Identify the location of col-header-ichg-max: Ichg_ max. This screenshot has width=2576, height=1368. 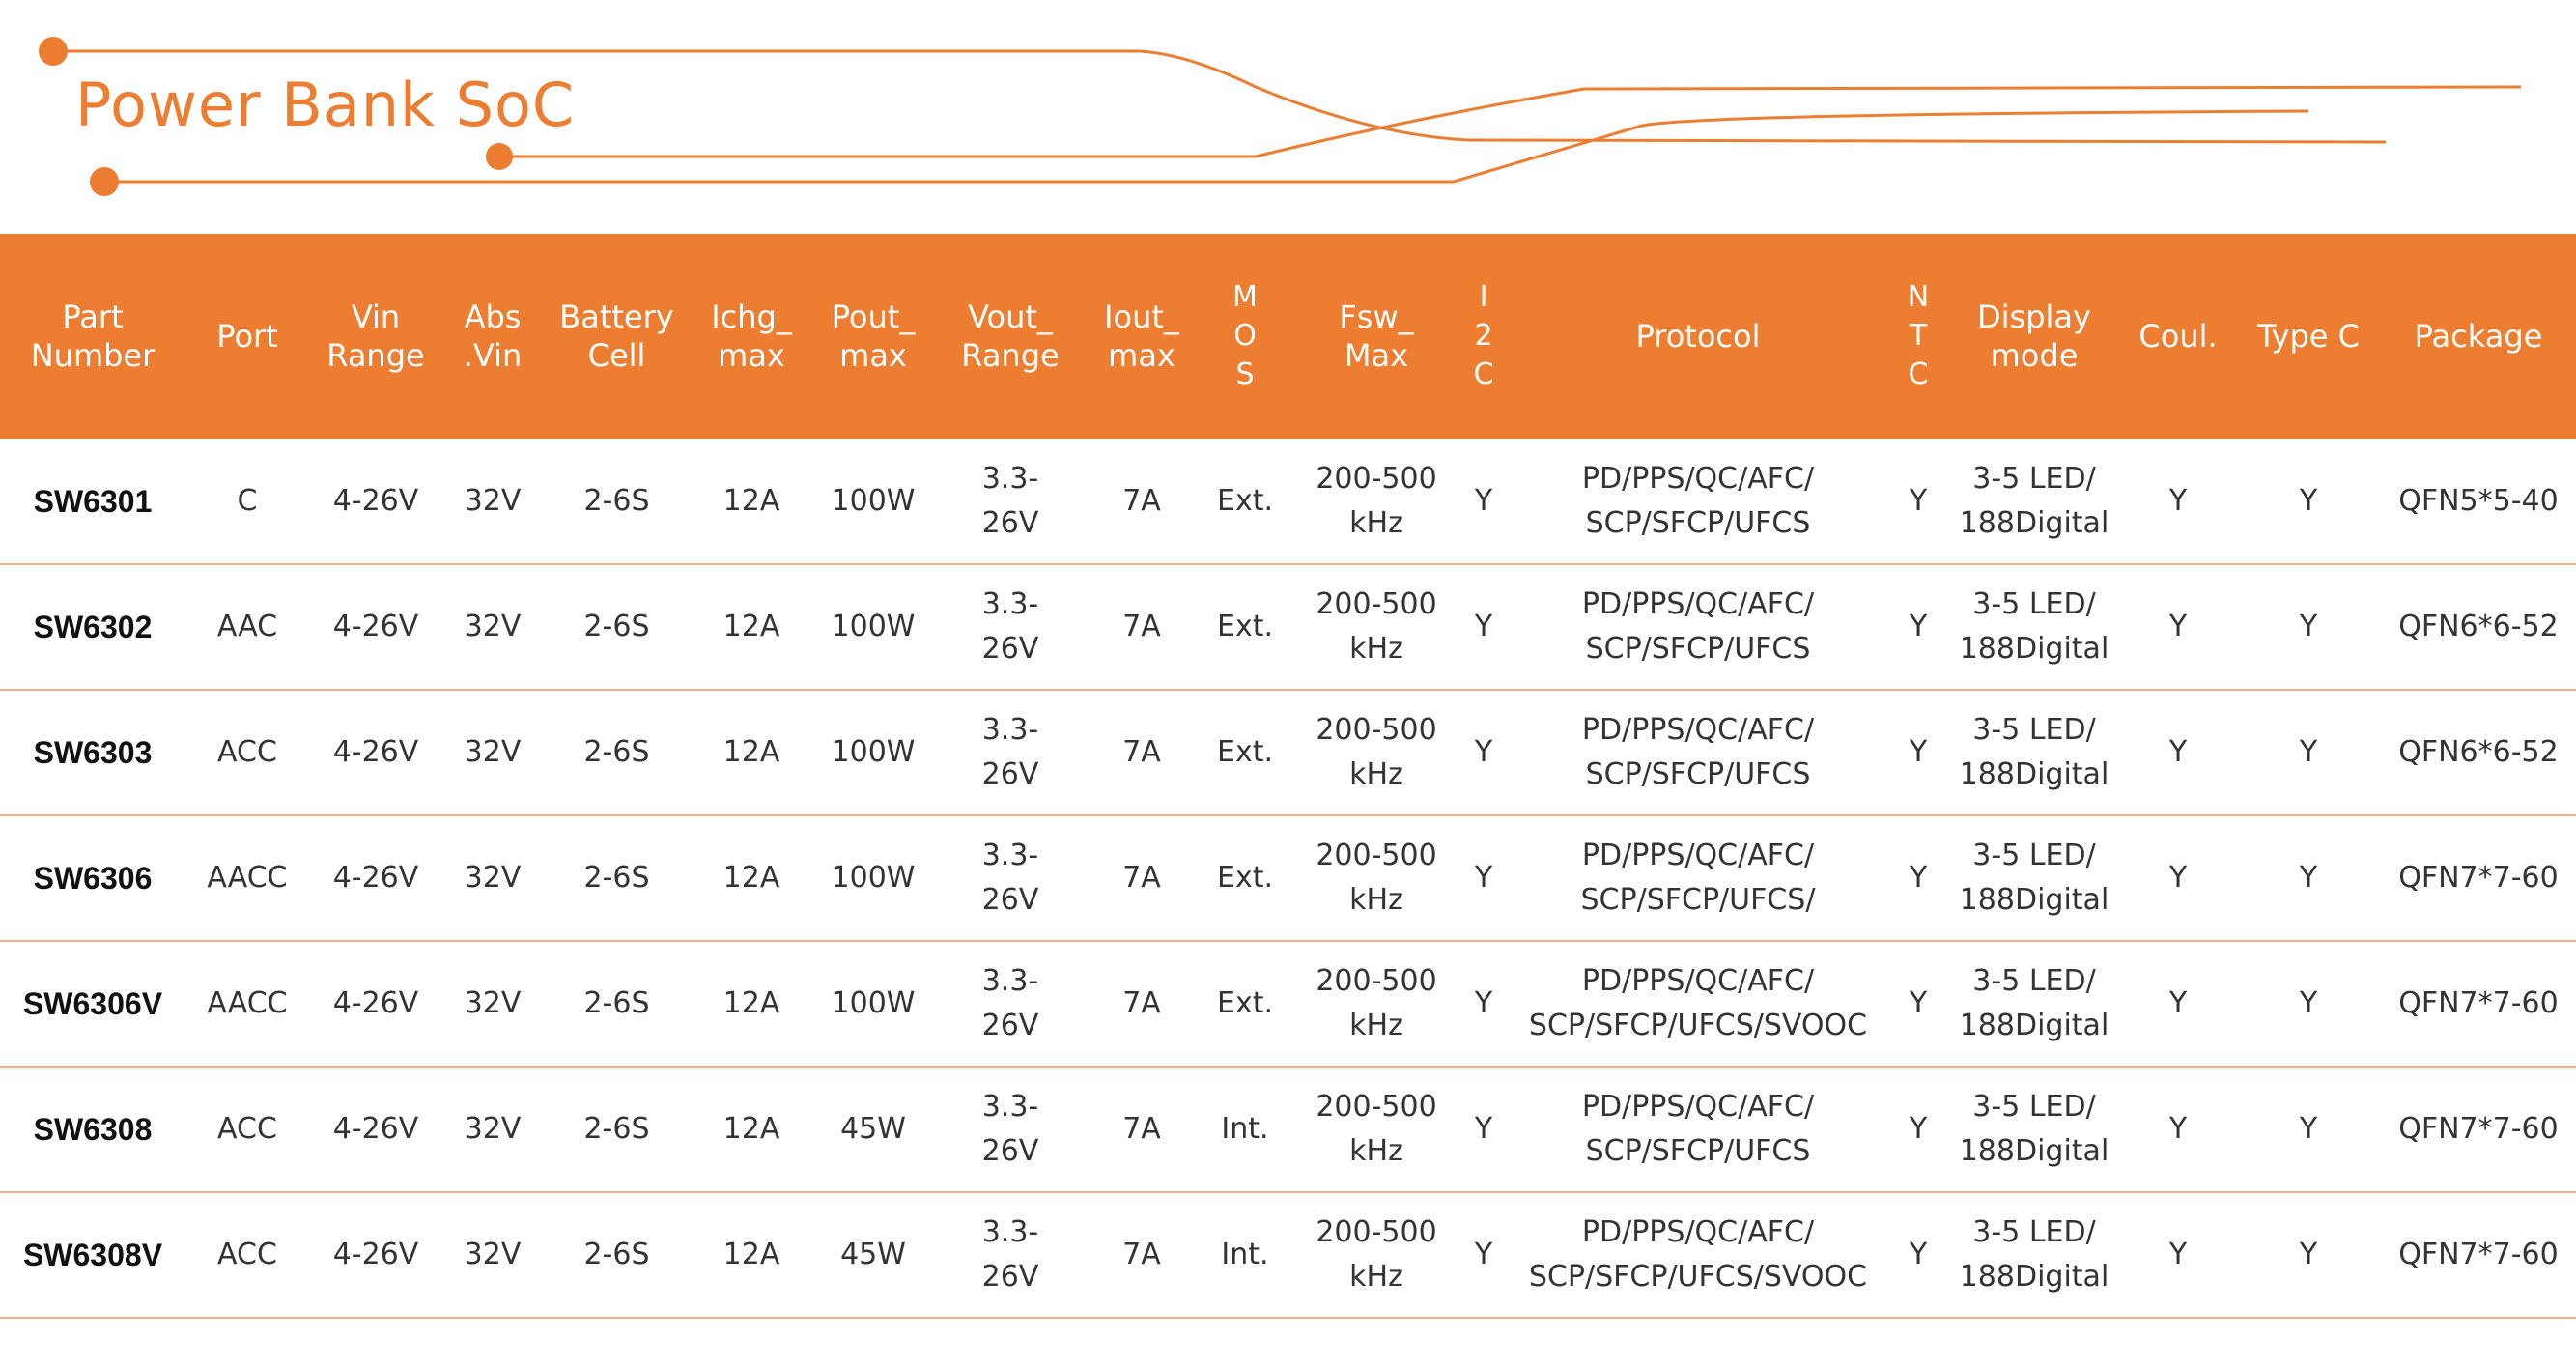
(751, 336).